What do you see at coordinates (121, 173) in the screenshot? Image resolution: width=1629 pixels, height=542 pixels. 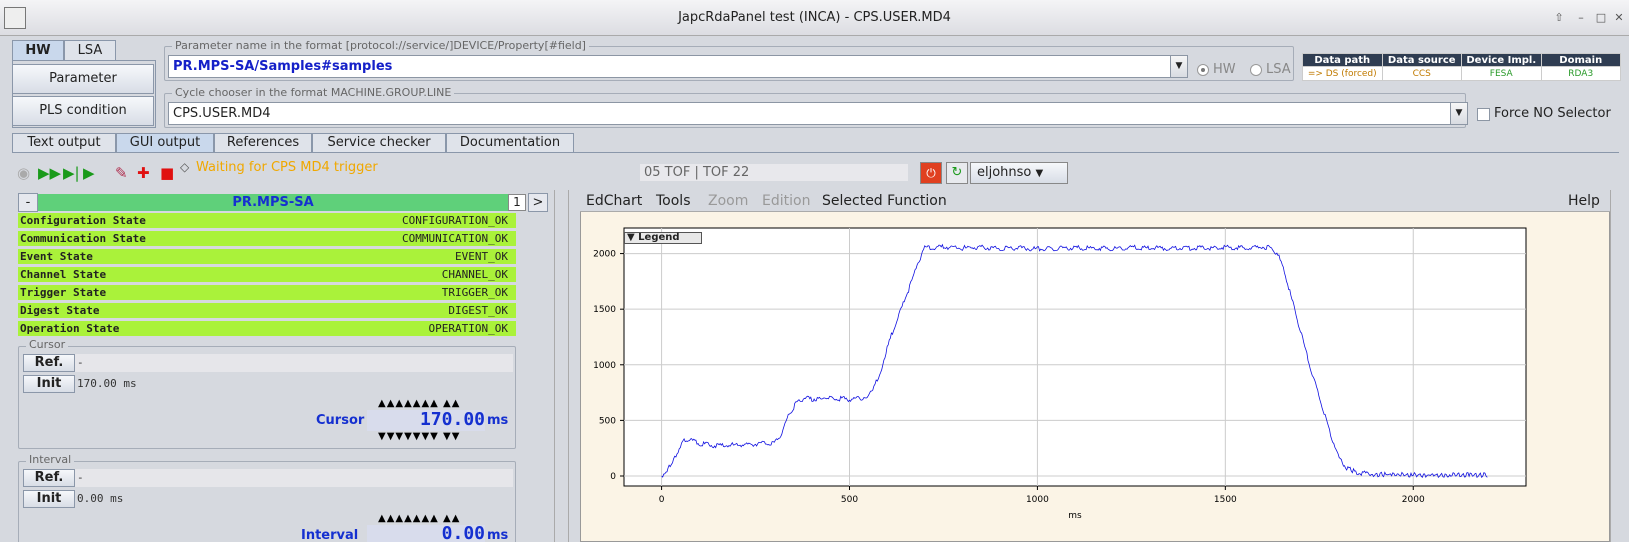 I see `eraser-icon: ✎` at bounding box center [121, 173].